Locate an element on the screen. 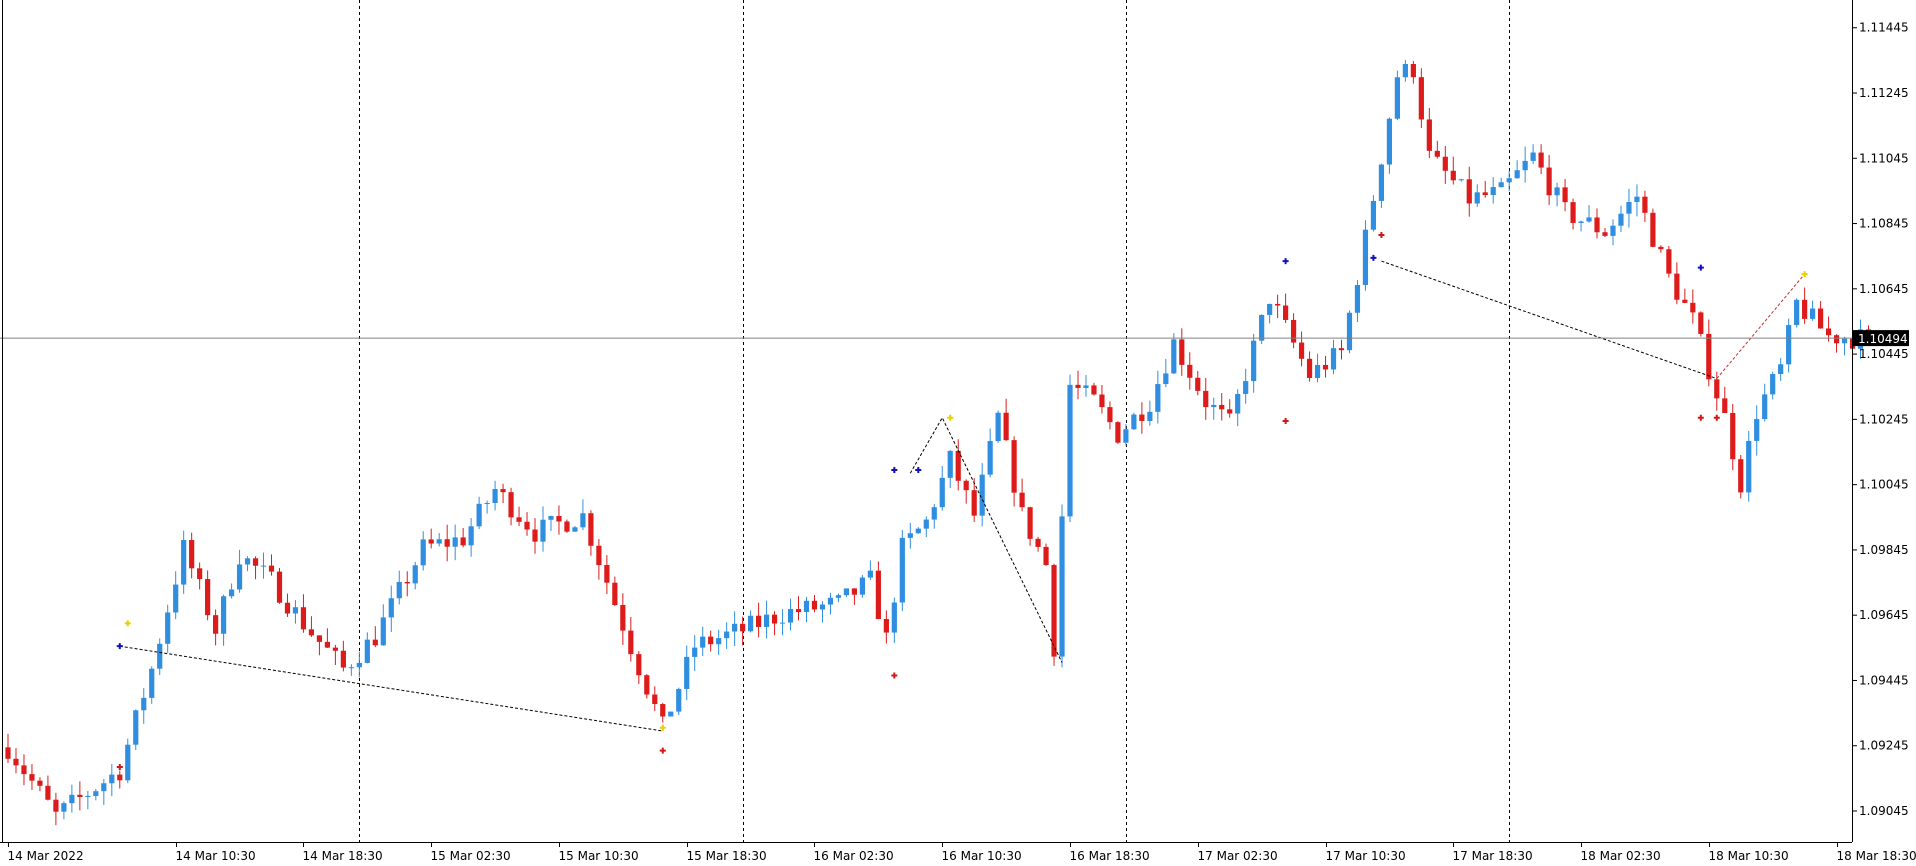  price-tick-label: 1.11245 is located at coordinates (1884, 93).